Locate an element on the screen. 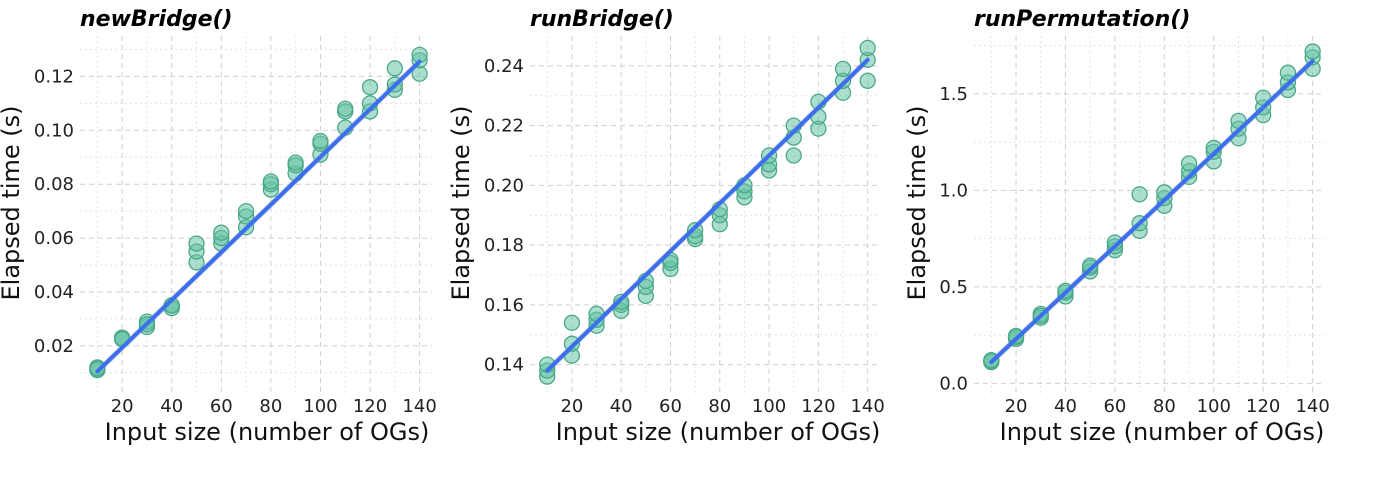 This screenshot has height=498, width=1395. y-tick-label: 0.10 is located at coordinates (54, 130).